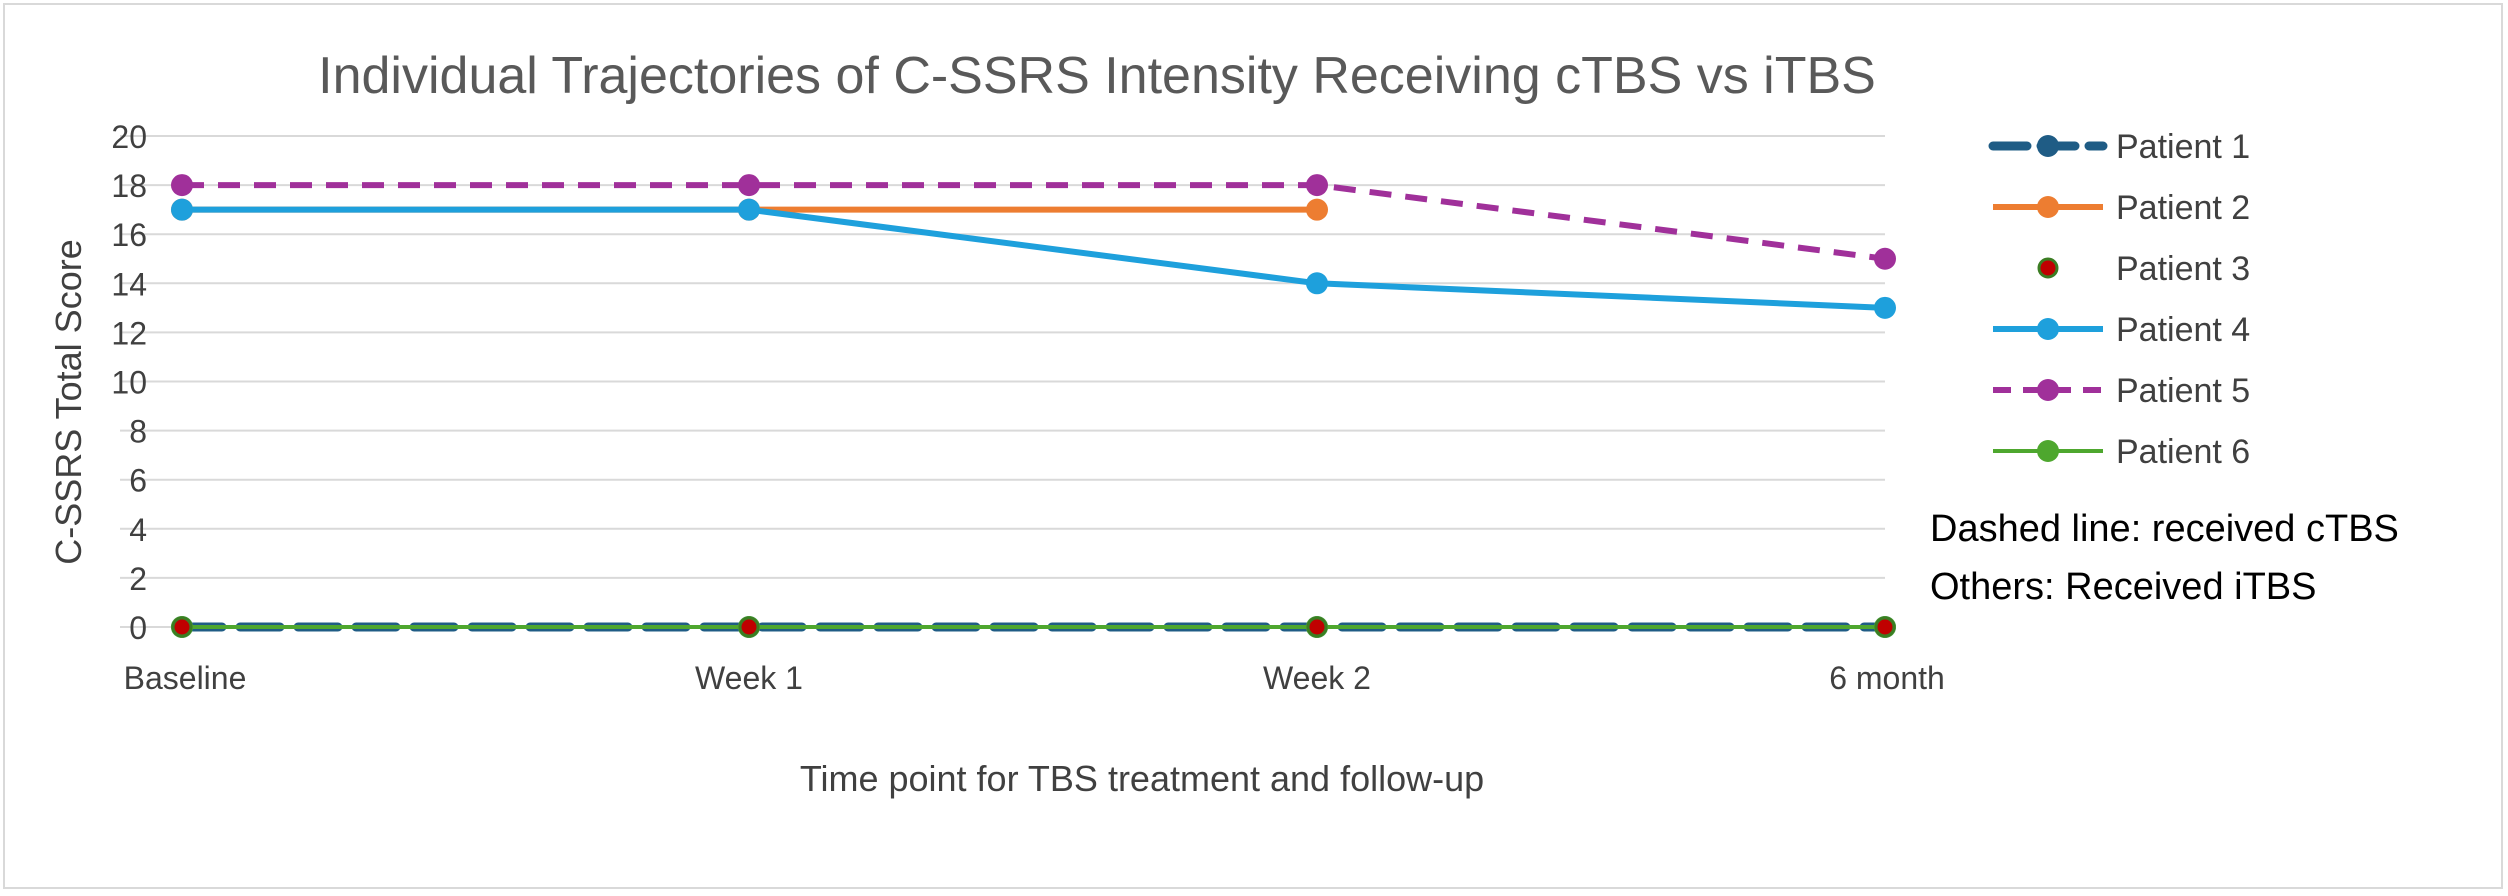  Describe the element at coordinates (1034, 678) in the screenshot. I see `x-axis-ticks: Baseline Week 1 Week 2 6 month` at that location.